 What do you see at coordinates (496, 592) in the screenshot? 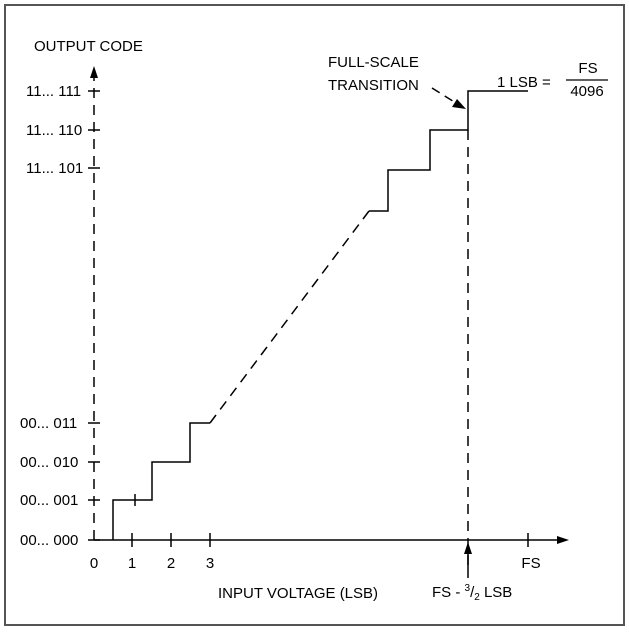
I see `fs-marker-suffix: LSB` at bounding box center [496, 592].